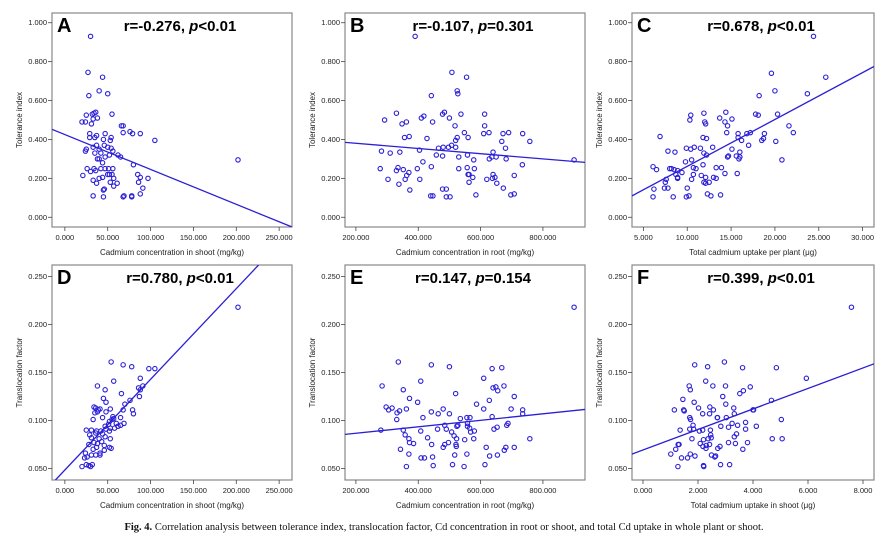 This screenshot has width=888, height=543. I want to click on y-tick-label: 0.050, so click(330, 468).